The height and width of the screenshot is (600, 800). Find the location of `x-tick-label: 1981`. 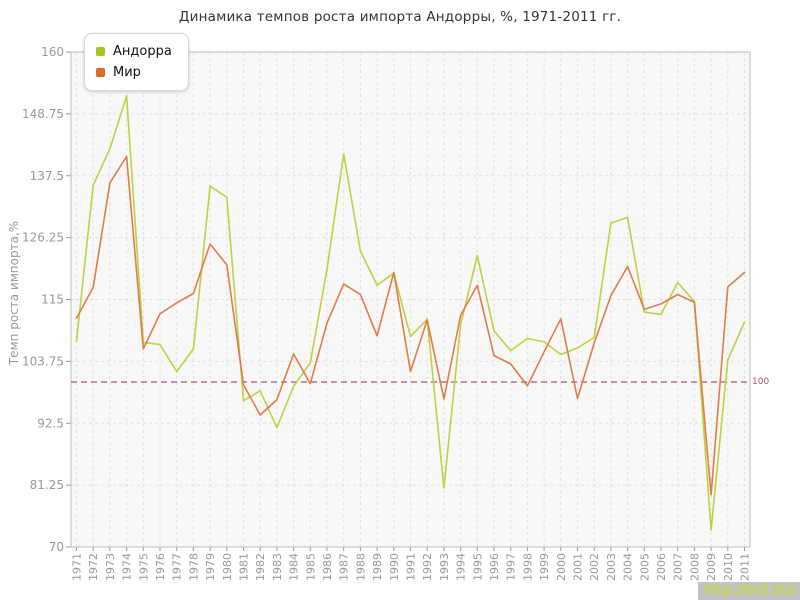

x-tick-label: 1981 is located at coordinates (244, 567).